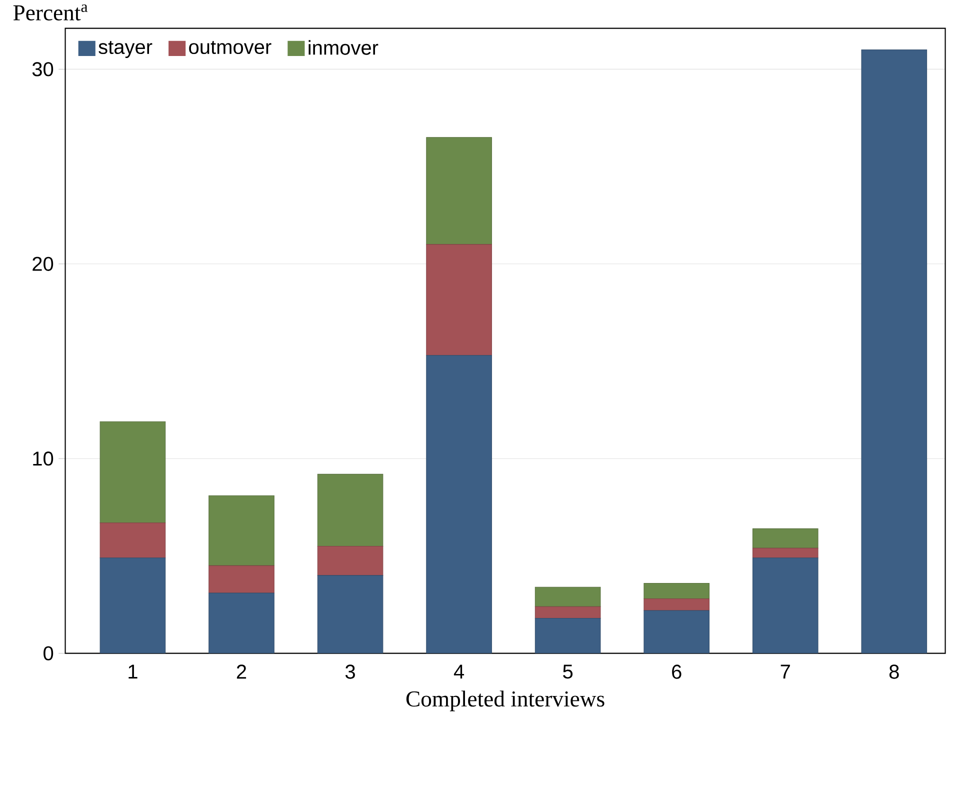 The width and height of the screenshot is (959, 788). What do you see at coordinates (241, 671) in the screenshot?
I see `x-tick-label: 2` at bounding box center [241, 671].